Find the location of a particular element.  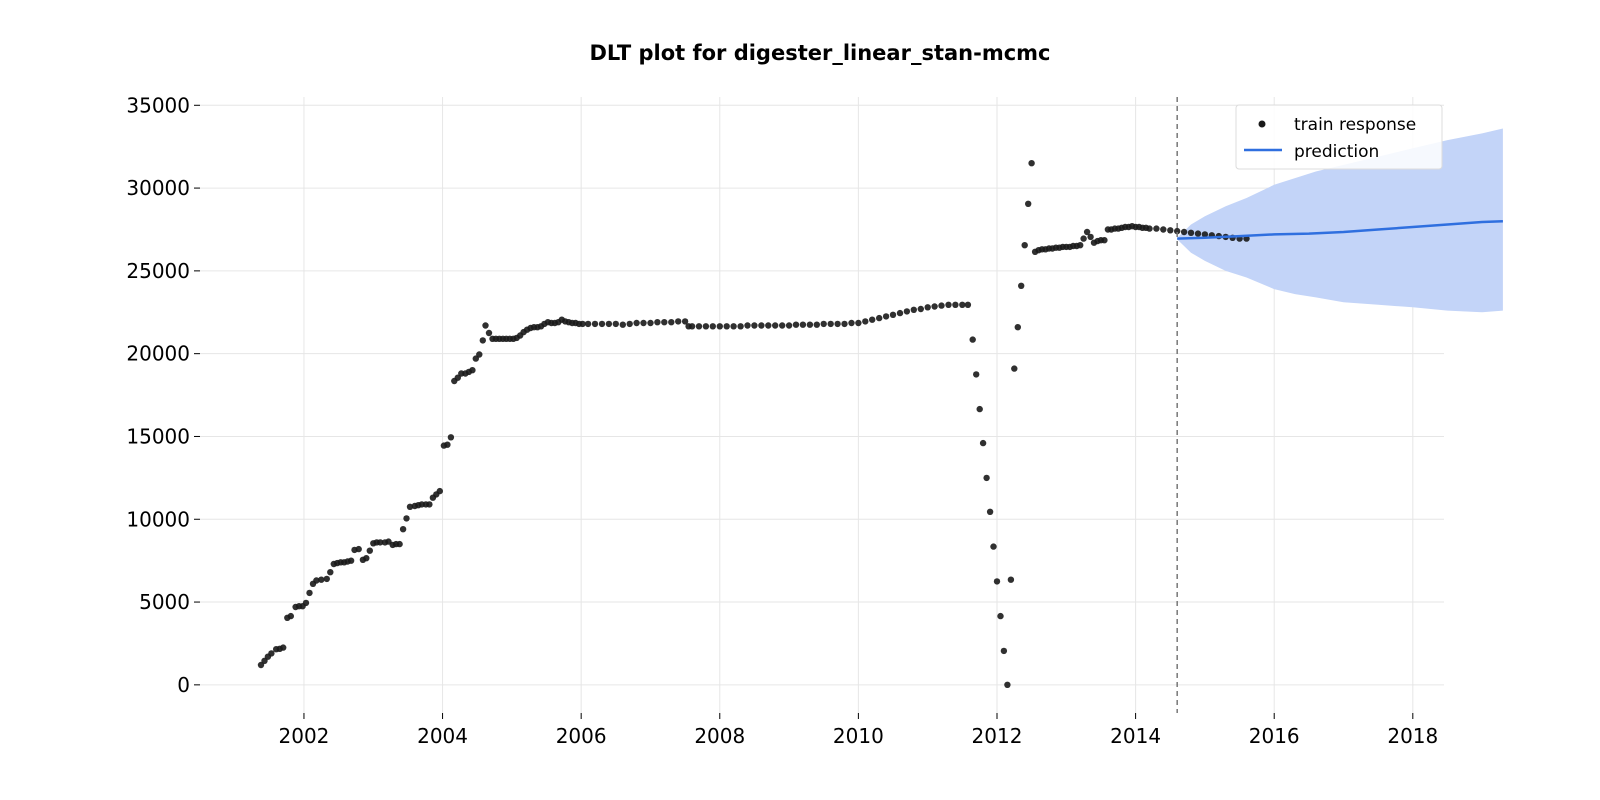

y-tick-label: 35000 is located at coordinates (158, 105).